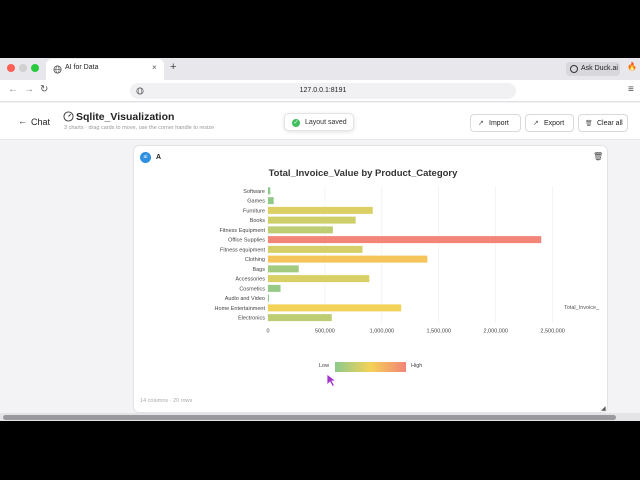  I want to click on clear-all-button: 🗑 Clear all, so click(603, 123).